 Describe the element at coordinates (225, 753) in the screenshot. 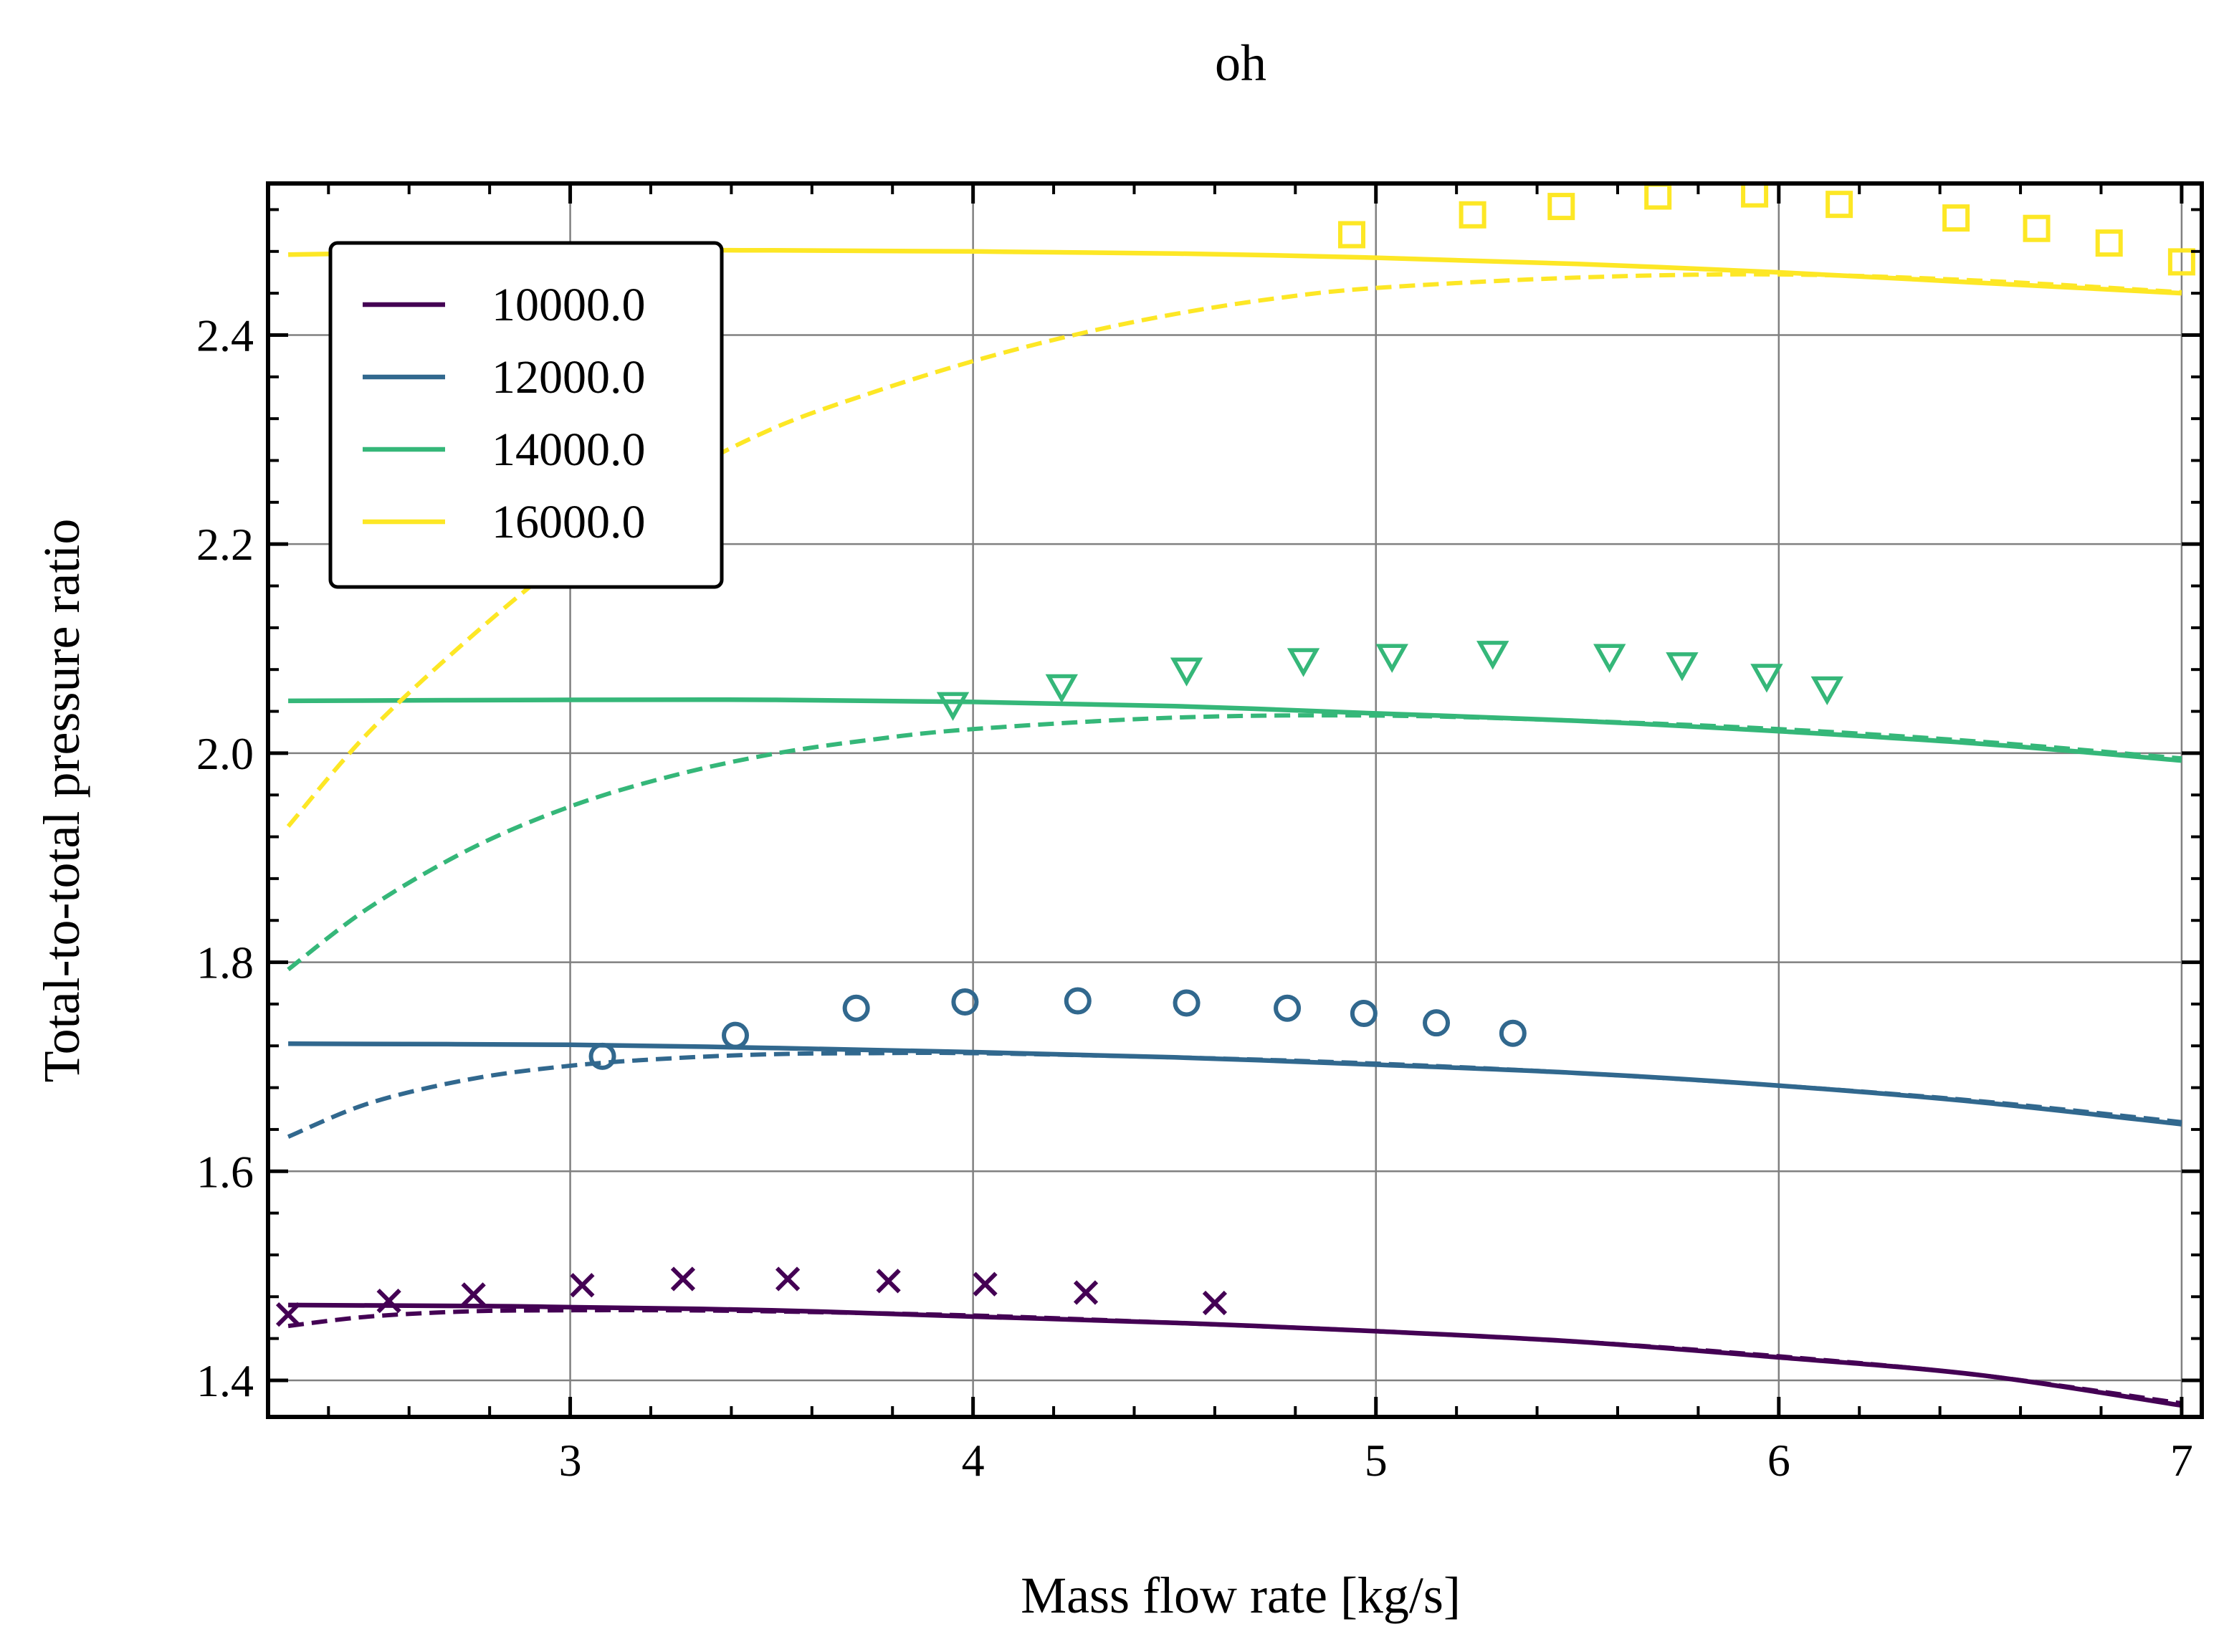

I see `y-tick-label: 2.0` at that location.